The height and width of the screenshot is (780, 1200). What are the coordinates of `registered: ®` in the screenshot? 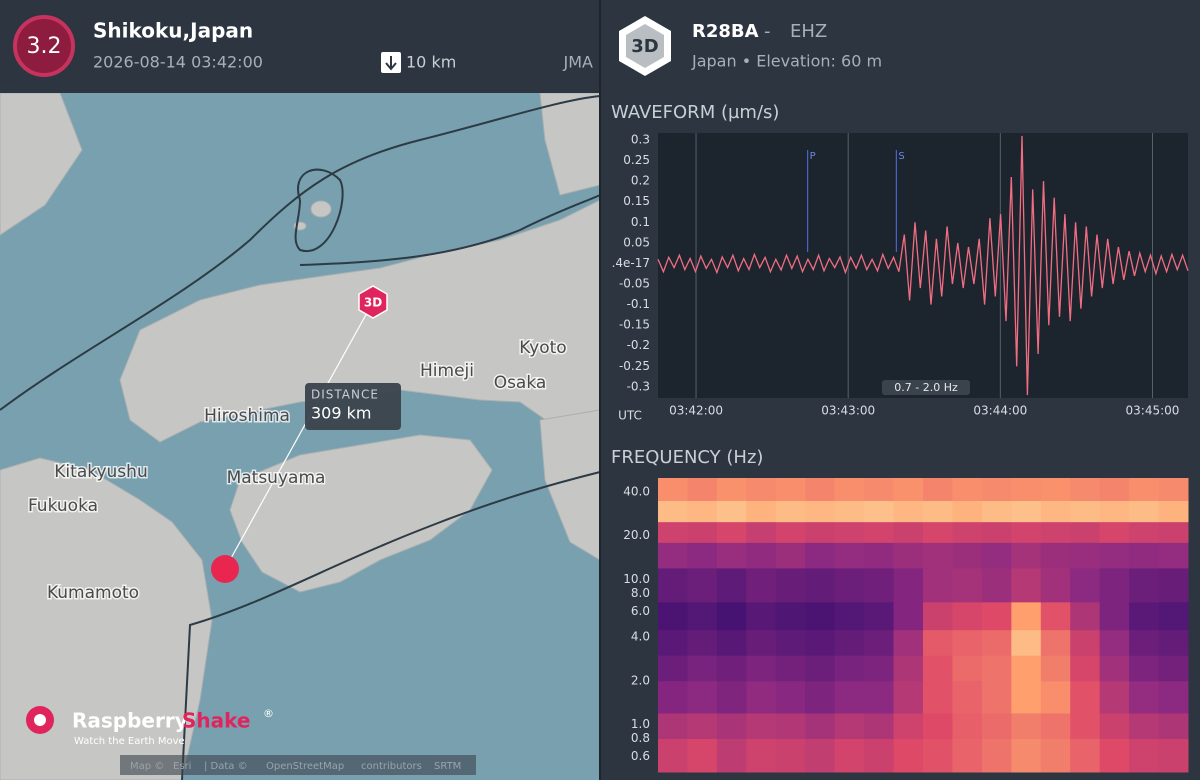 It's located at (268, 713).